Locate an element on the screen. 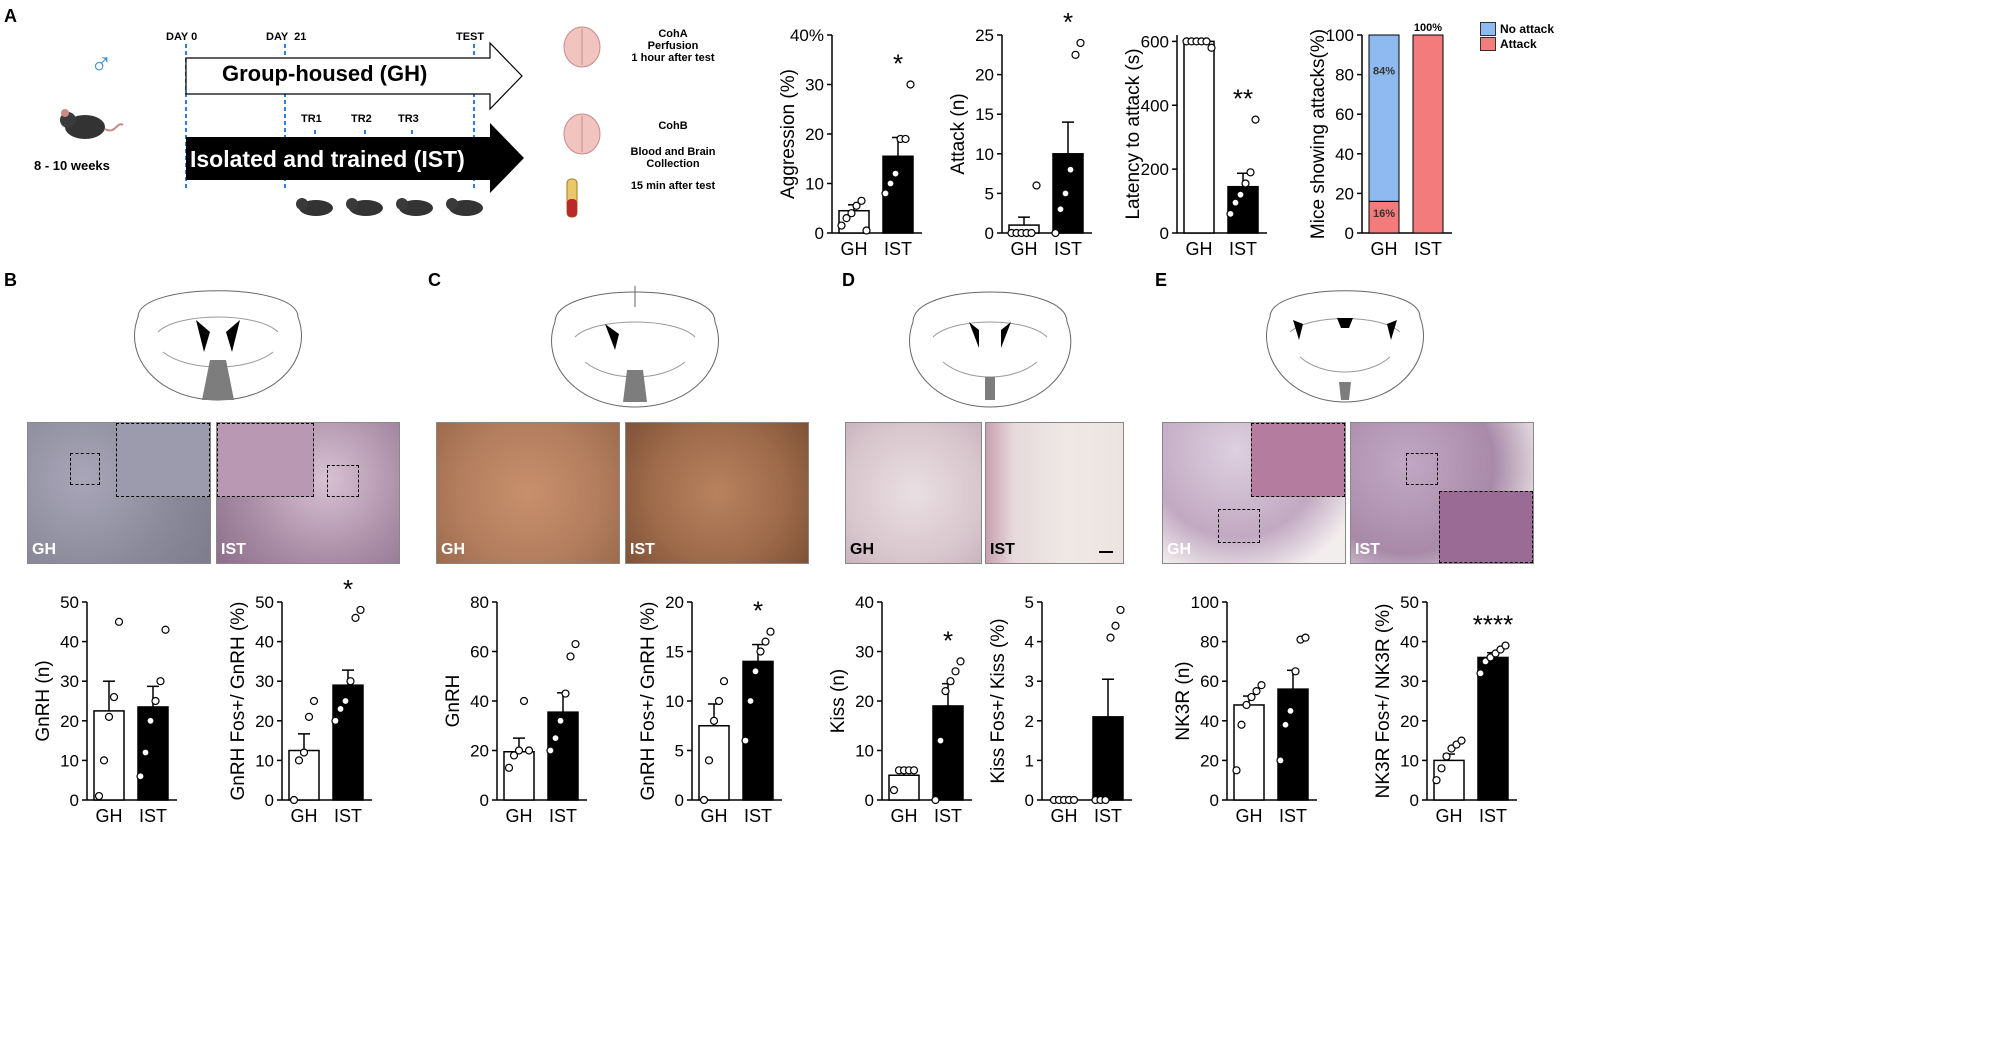 This screenshot has height=1060, width=2001. coha-title: CohA is located at coordinates (673, 34).